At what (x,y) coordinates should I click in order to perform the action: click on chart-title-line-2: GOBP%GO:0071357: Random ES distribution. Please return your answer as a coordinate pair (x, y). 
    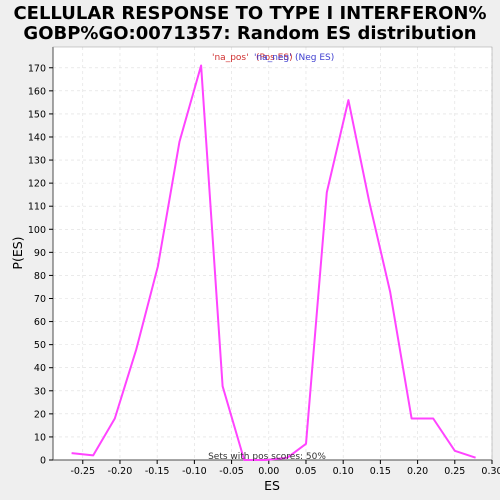
    Looking at the image, I should click on (249, 33).